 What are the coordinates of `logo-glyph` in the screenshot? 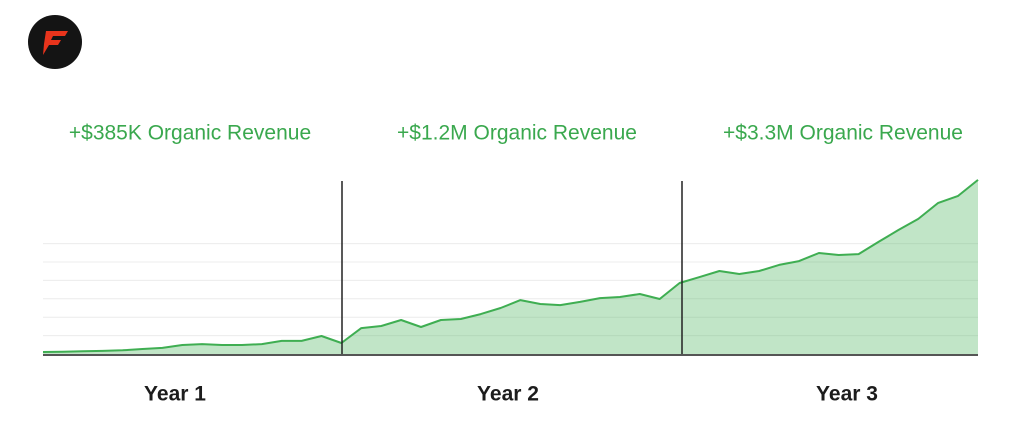 It's located at (55, 43).